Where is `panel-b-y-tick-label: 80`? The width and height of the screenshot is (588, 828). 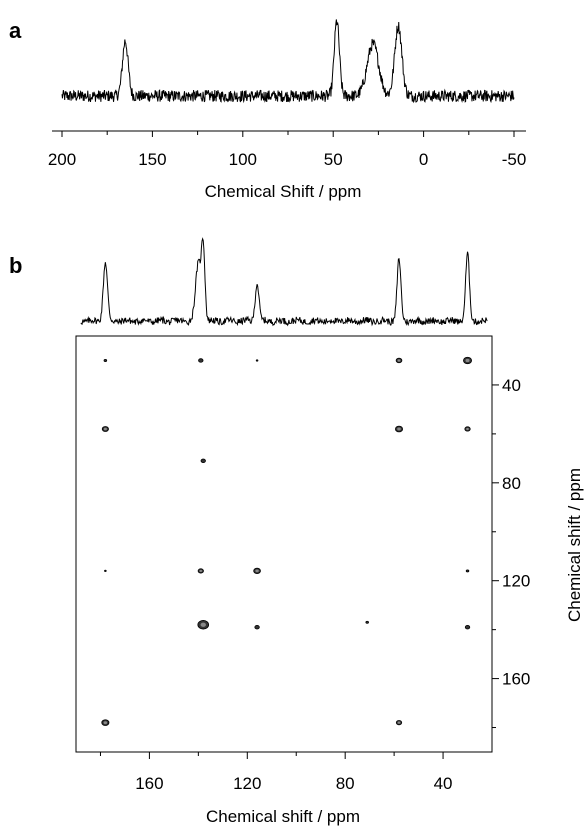 panel-b-y-tick-label: 80 is located at coordinates (511, 483).